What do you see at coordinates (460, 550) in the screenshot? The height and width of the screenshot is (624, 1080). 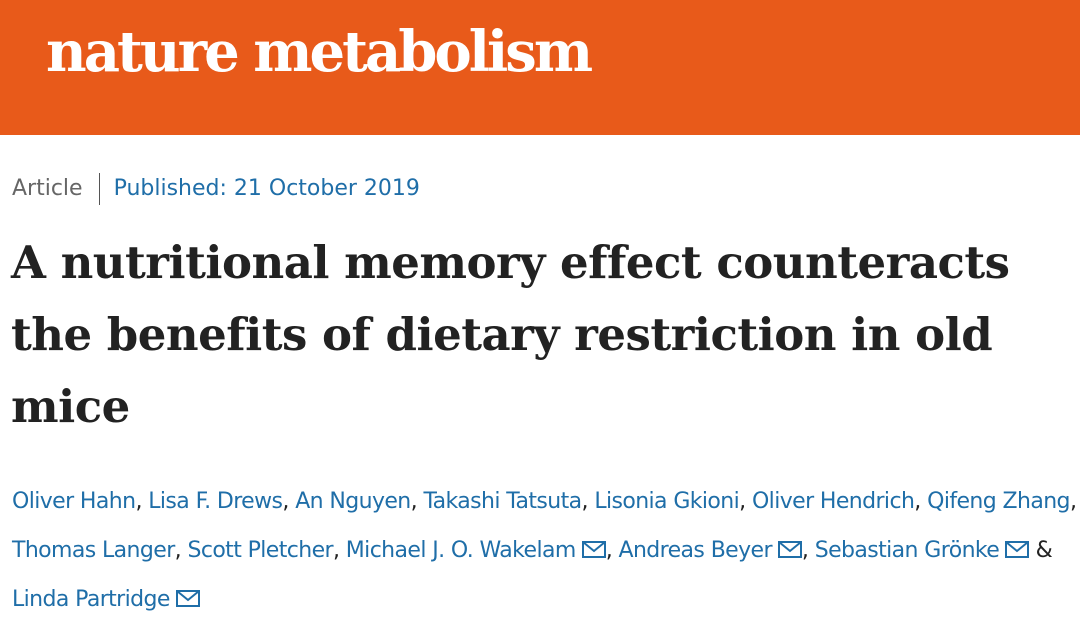 I see `author-link: Michael J. O. Wakelam` at bounding box center [460, 550].